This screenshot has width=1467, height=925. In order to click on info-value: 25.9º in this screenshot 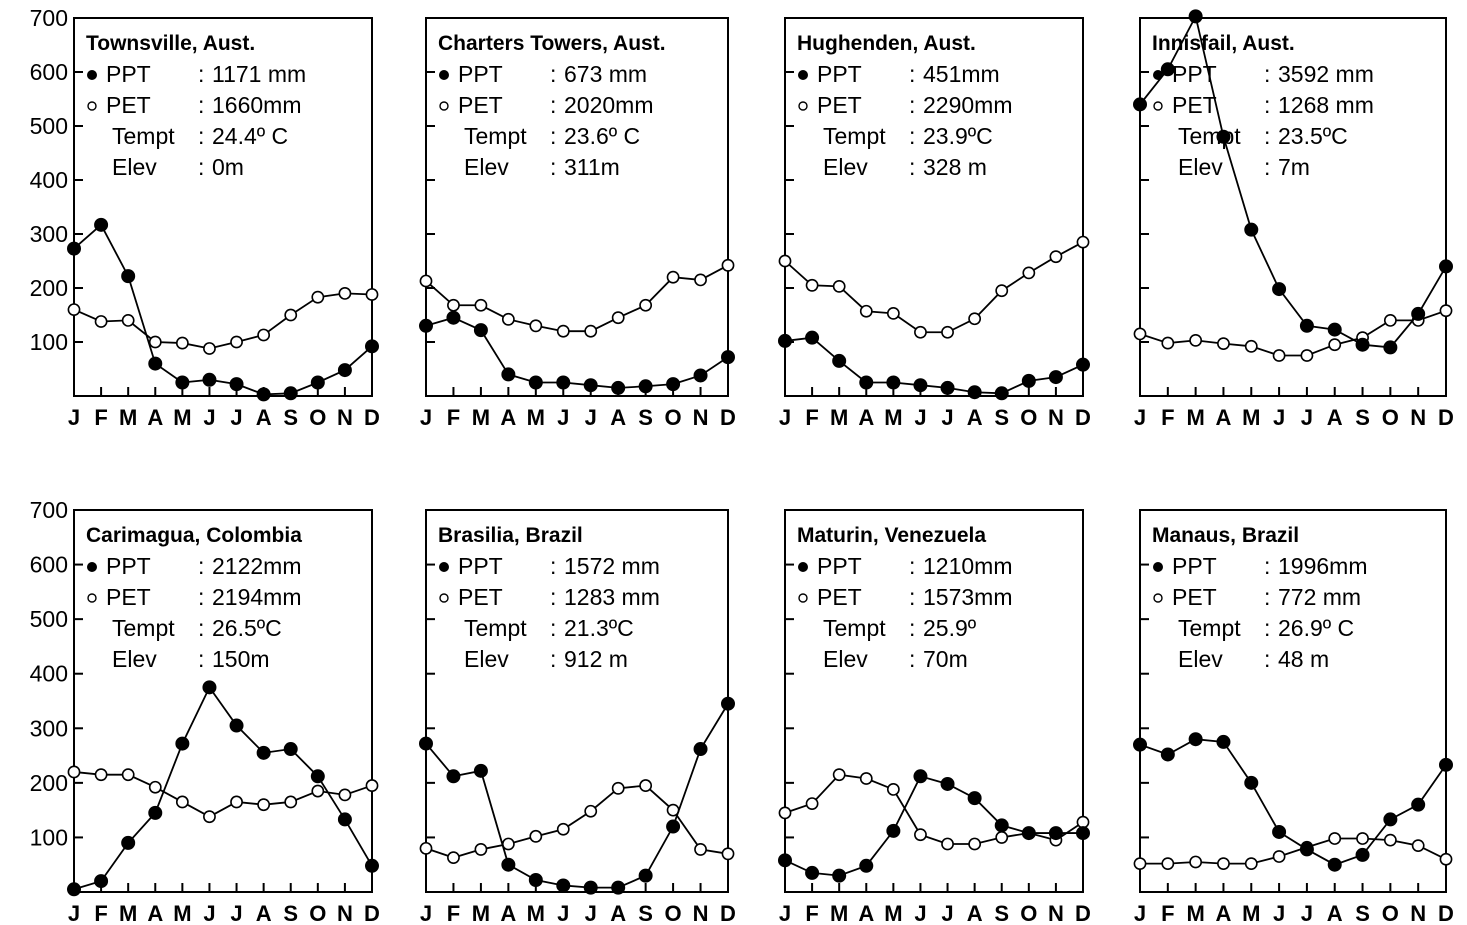, I will do `click(950, 628)`.